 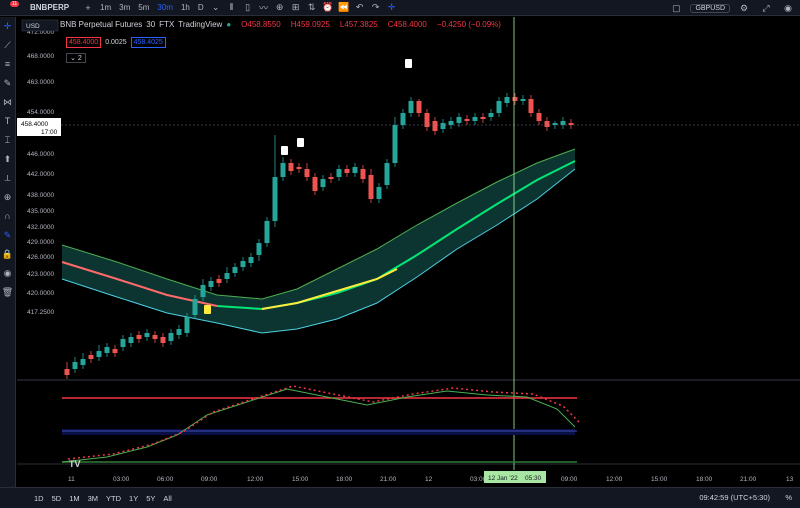 What do you see at coordinates (40, 25) in the screenshot?
I see `currency-label-box` at bounding box center [40, 25].